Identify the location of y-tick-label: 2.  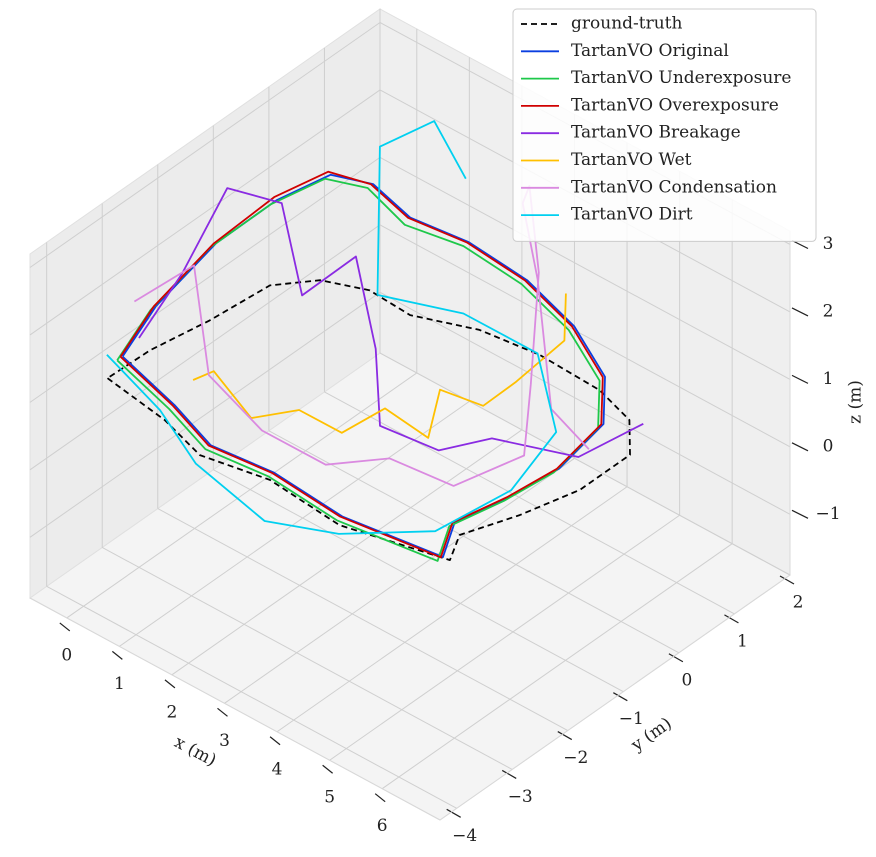
(798, 603).